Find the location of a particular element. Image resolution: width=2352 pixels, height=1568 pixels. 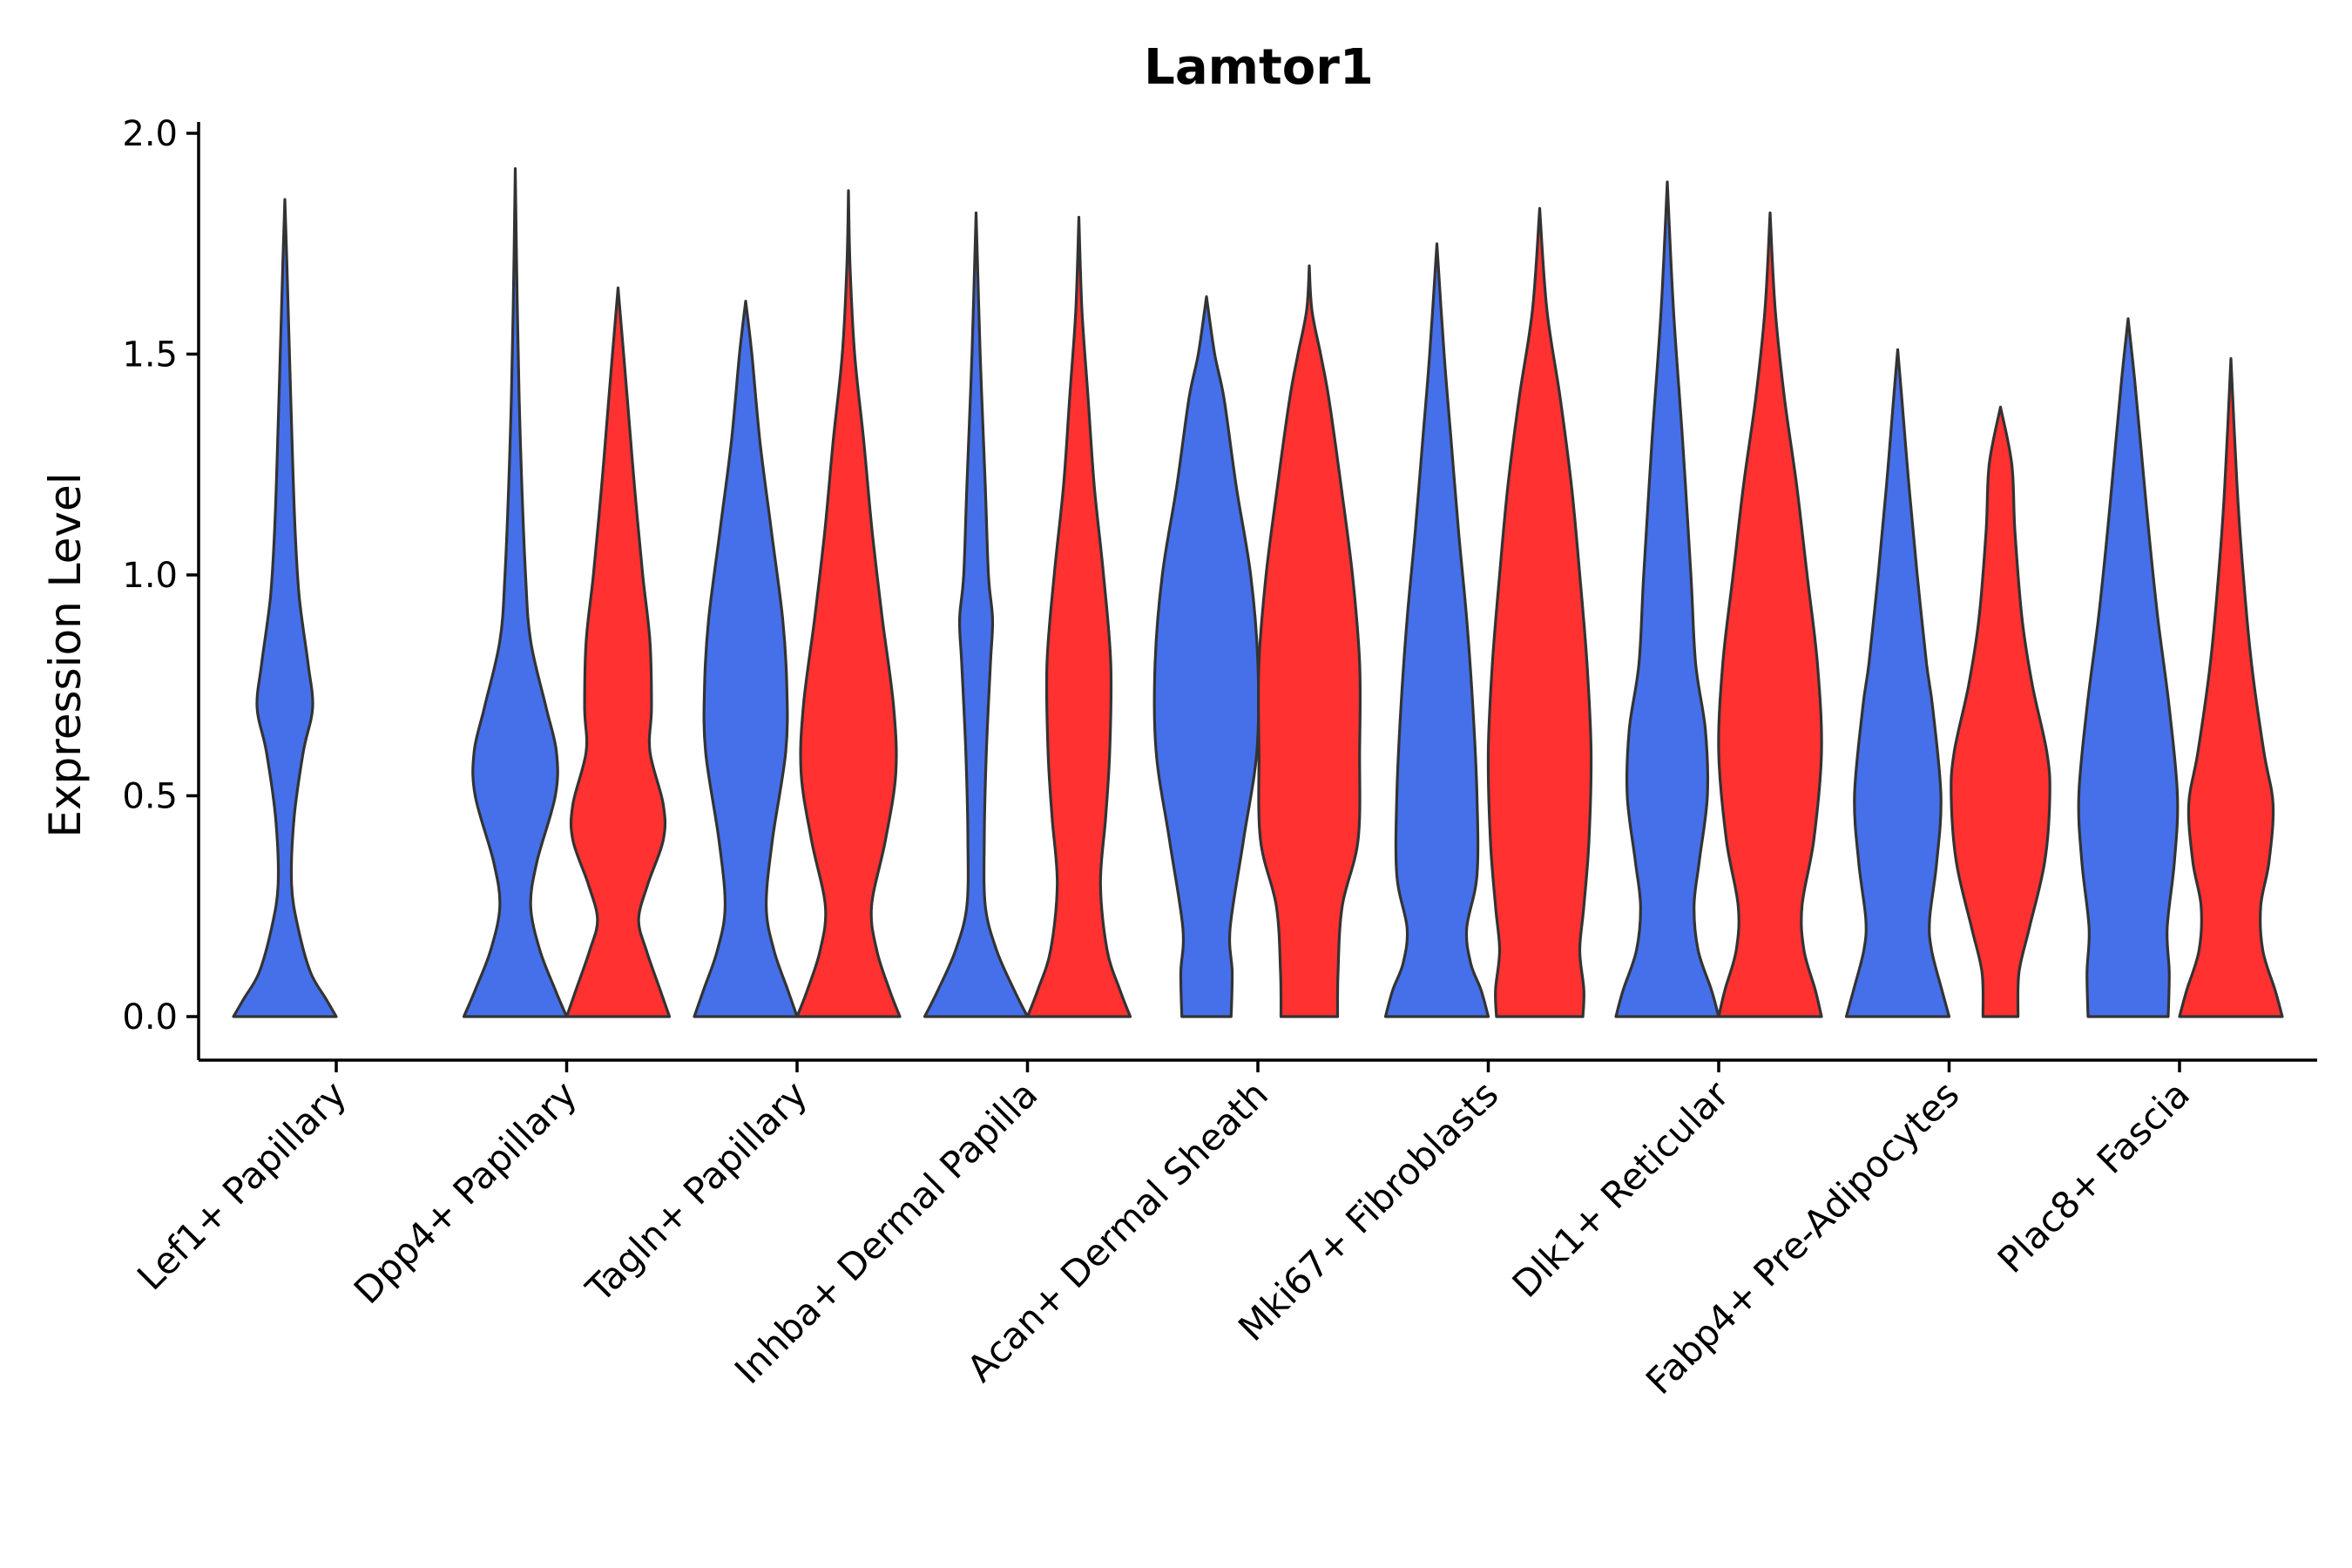

violin-8-blue is located at coordinates (2128, 667).